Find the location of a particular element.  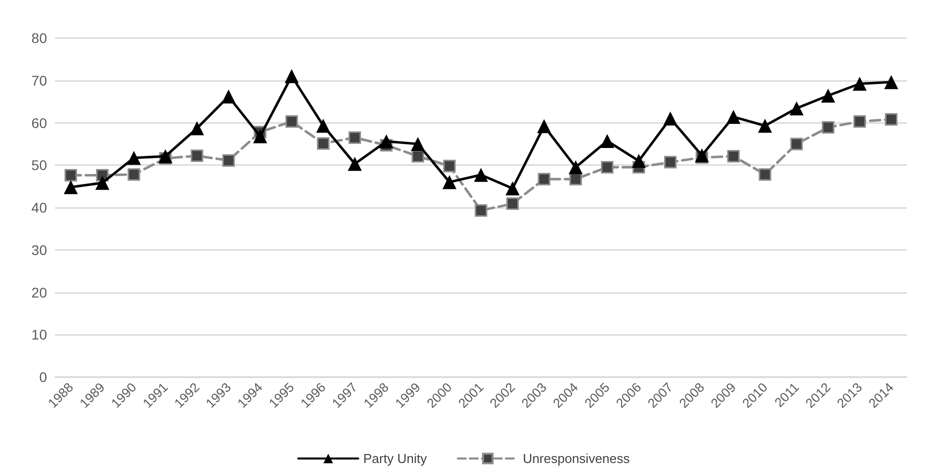

y-tick-label: 30 is located at coordinates (39, 250).